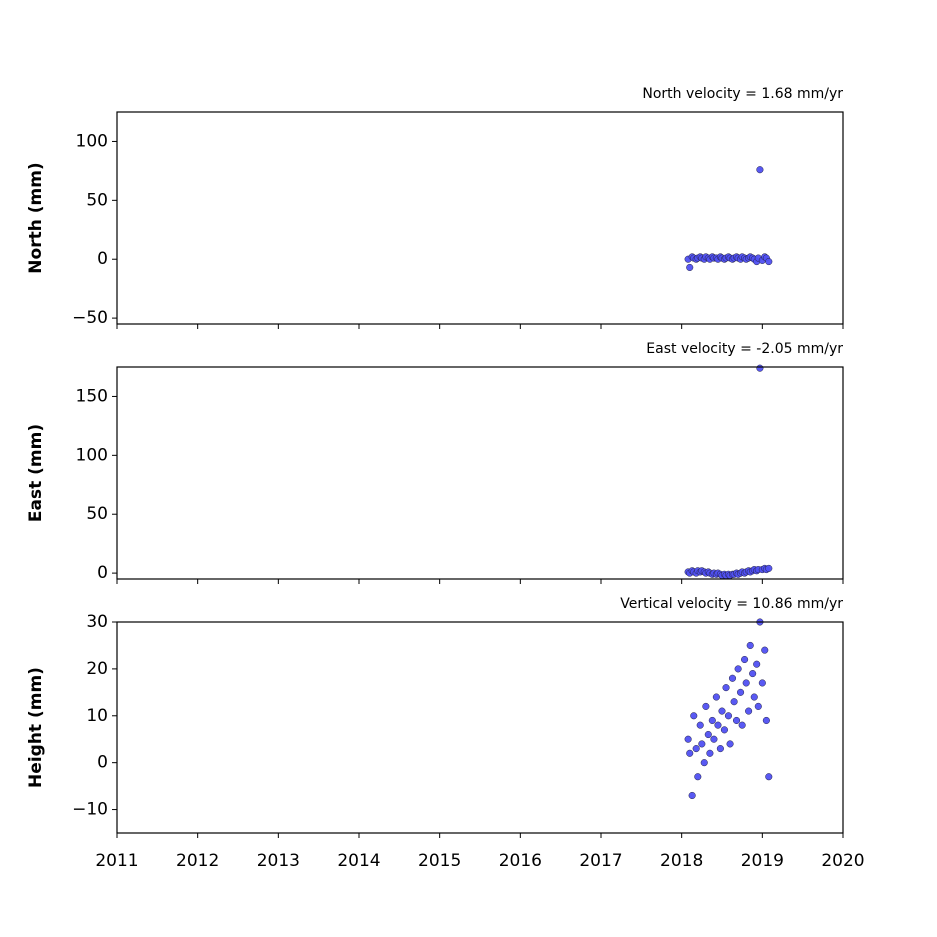 This screenshot has height=937, width=937. What do you see at coordinates (36, 727) in the screenshot?
I see `y-axis-label: Height (mm)` at bounding box center [36, 727].